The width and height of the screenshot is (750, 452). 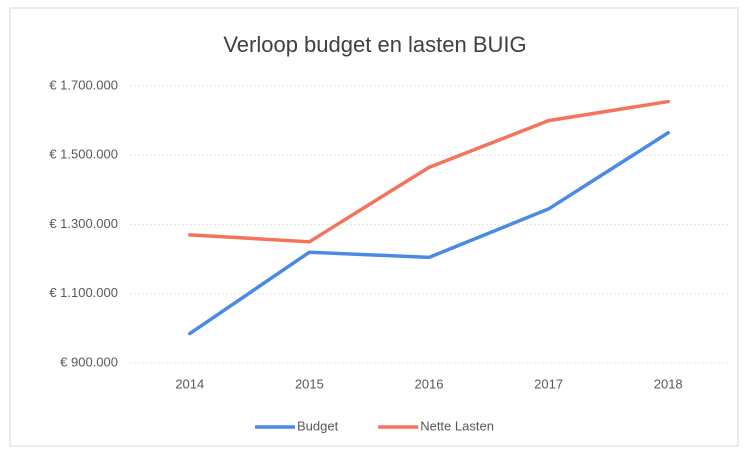 I want to click on y-tick-label: € 1.500.000, so click(x=83, y=154).